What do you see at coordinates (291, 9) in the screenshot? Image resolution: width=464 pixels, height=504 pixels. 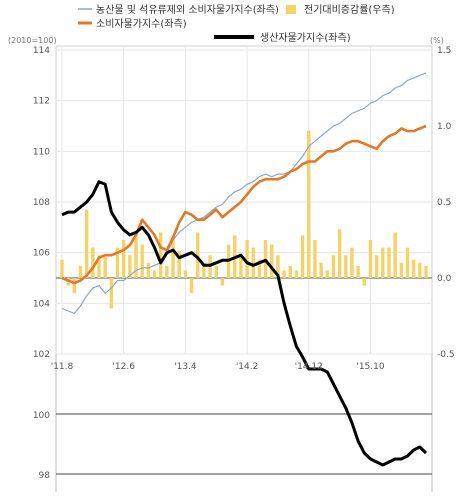 I see `legend-swatch` at bounding box center [291, 9].